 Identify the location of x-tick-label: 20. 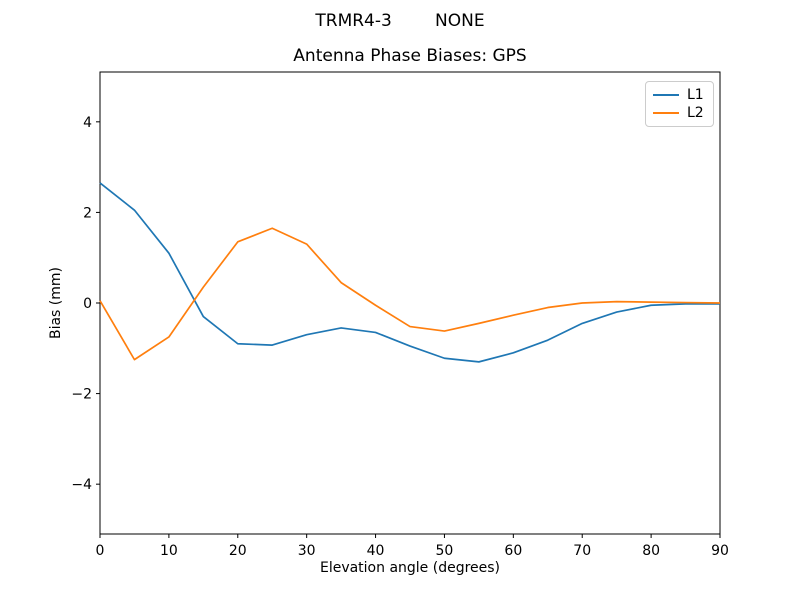
(238, 551).